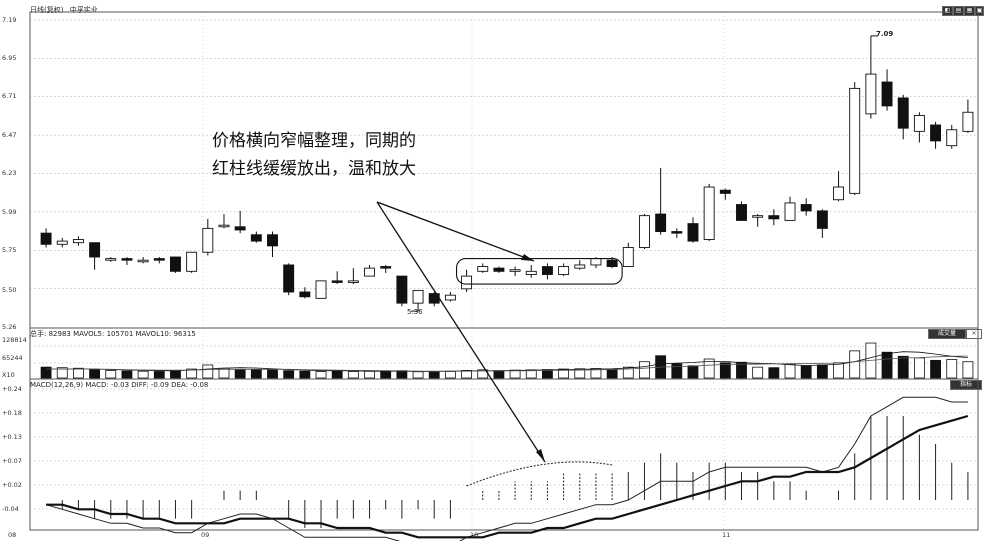 Image resolution: width=985 pixels, height=541 pixels. Describe the element at coordinates (461, 332) in the screenshot. I see `annotation-arrow-to-macd` at that location.